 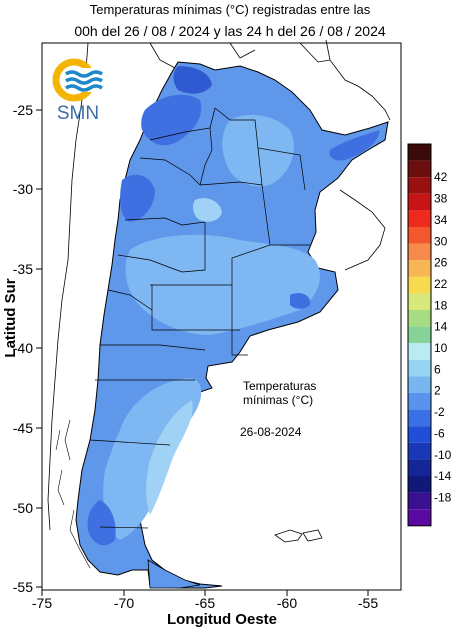 I want to click on annotation-line-2: mínimas (°C), so click(x=278, y=400).